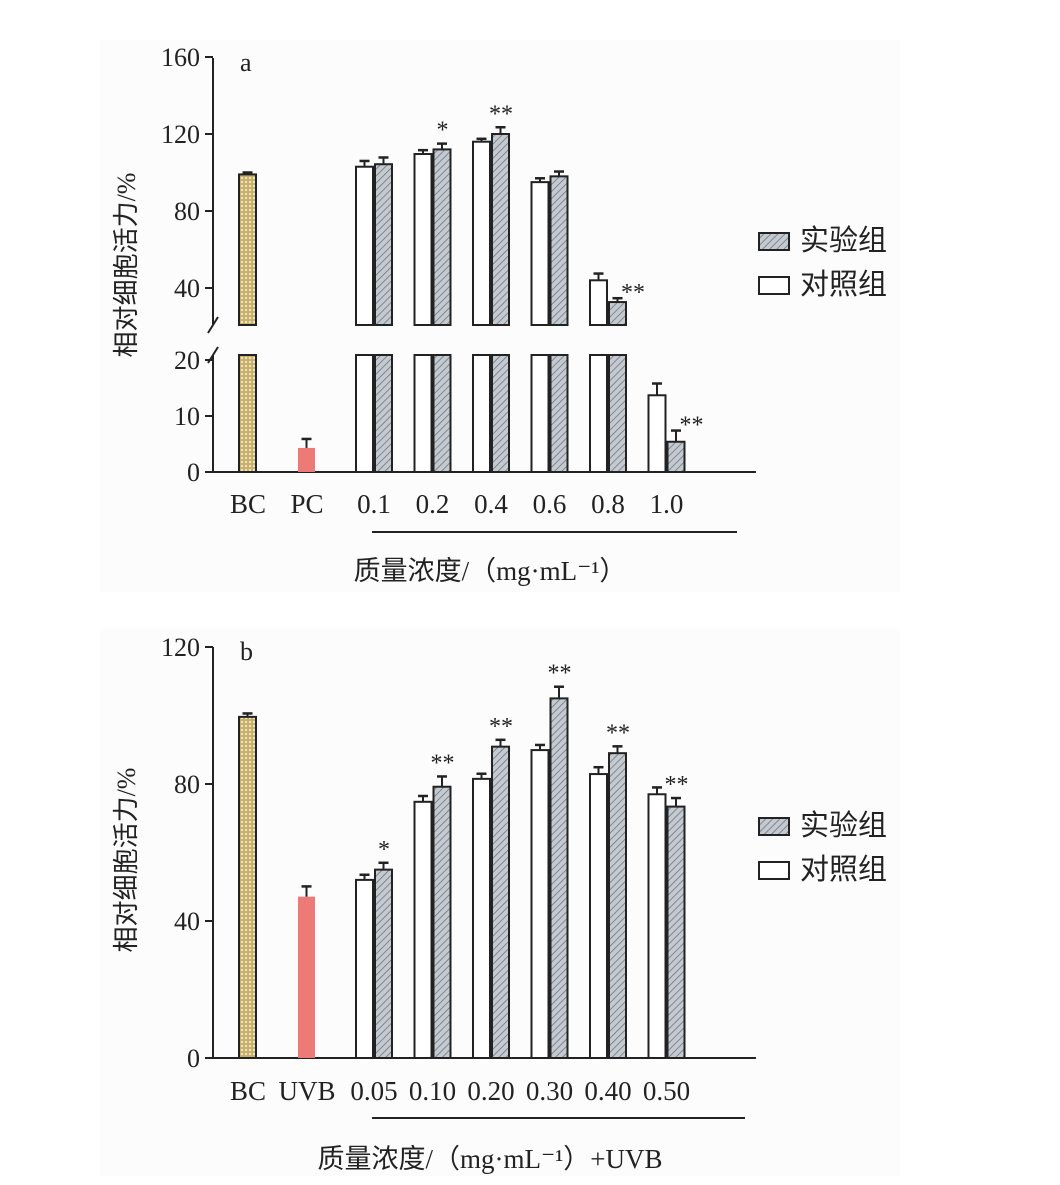  What do you see at coordinates (490, 1091) in the screenshot?
I see `x-tick-label: 0.20` at bounding box center [490, 1091].